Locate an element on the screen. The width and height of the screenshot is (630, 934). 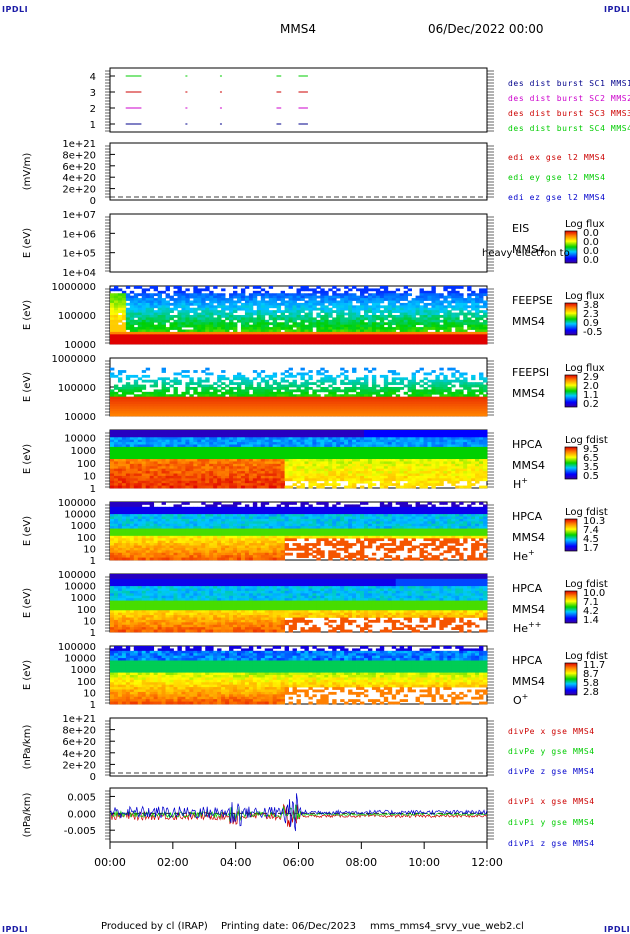
legend-entry: edi ez gse l2 MMS4 is located at coordinates (557, 197).